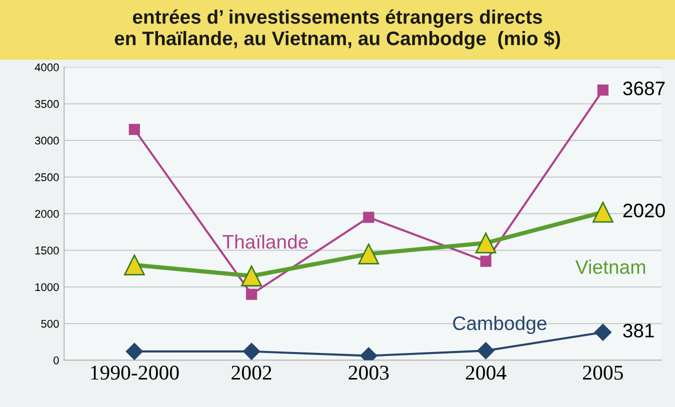  I want to click on x-tick-label: 2004, so click(486, 373).